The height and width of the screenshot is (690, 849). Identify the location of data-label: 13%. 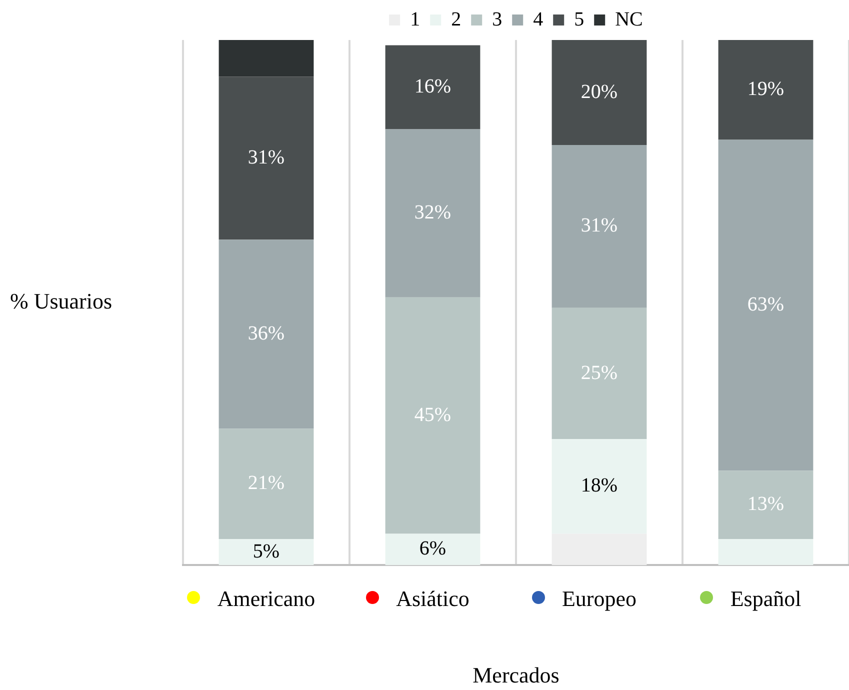
(765, 504).